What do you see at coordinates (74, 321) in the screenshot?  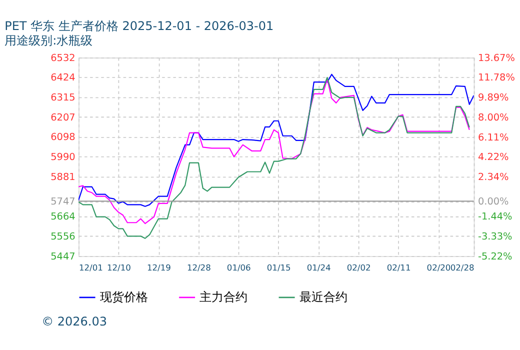 I see `text: © 2026.03` at bounding box center [74, 321].